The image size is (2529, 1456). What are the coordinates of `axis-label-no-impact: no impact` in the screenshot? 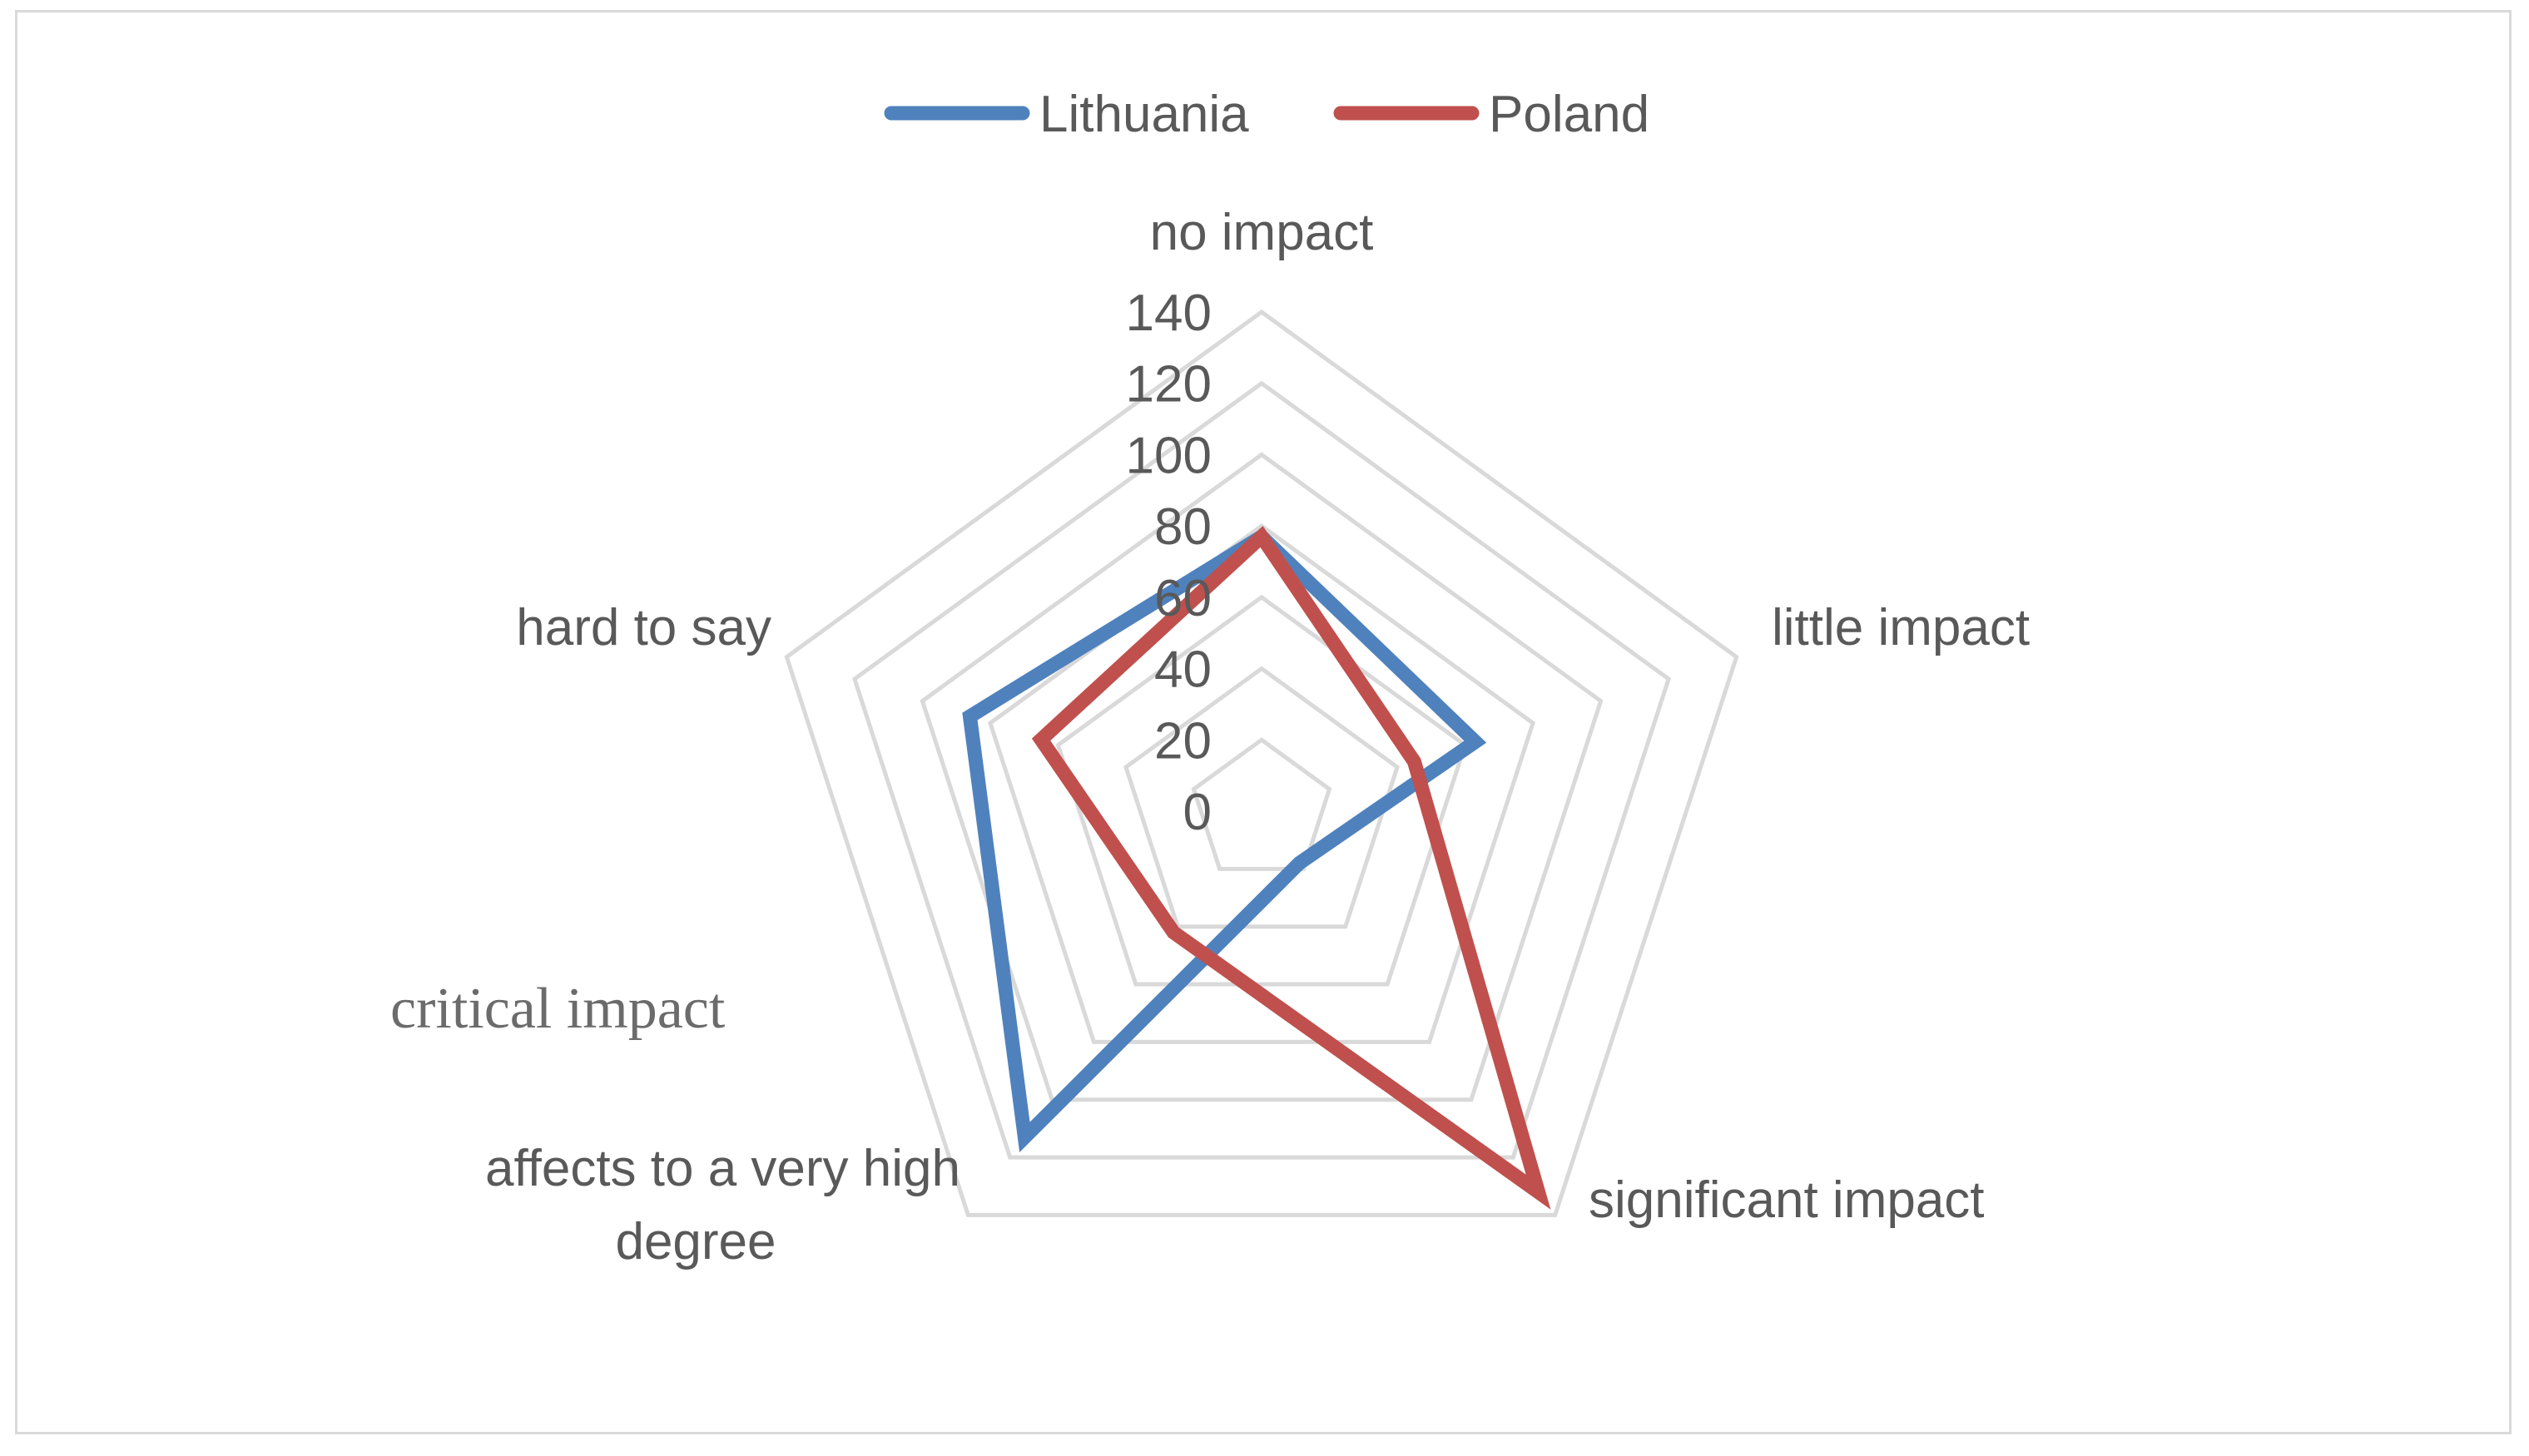 It's located at (1262, 232).